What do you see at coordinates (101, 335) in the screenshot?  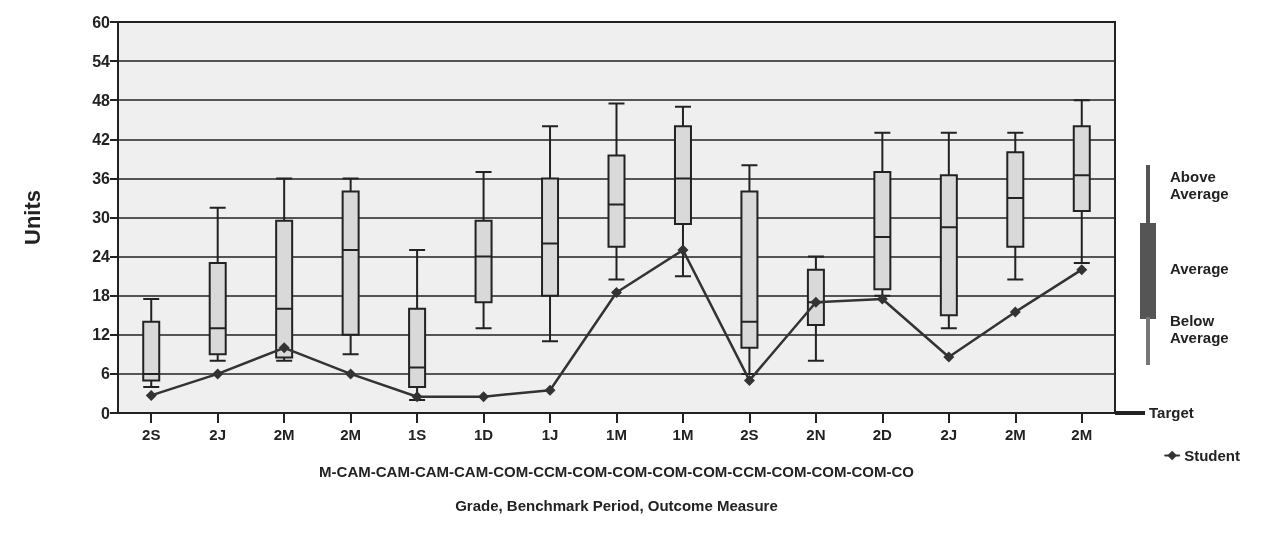 I see `y-tick-label: 12` at bounding box center [101, 335].